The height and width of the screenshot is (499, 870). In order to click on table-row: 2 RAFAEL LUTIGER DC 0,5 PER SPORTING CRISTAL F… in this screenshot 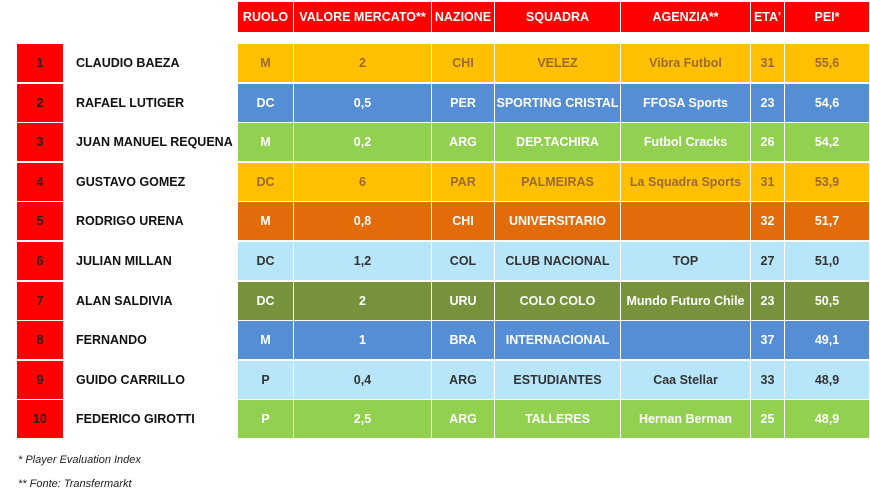, I will do `click(435, 102)`.